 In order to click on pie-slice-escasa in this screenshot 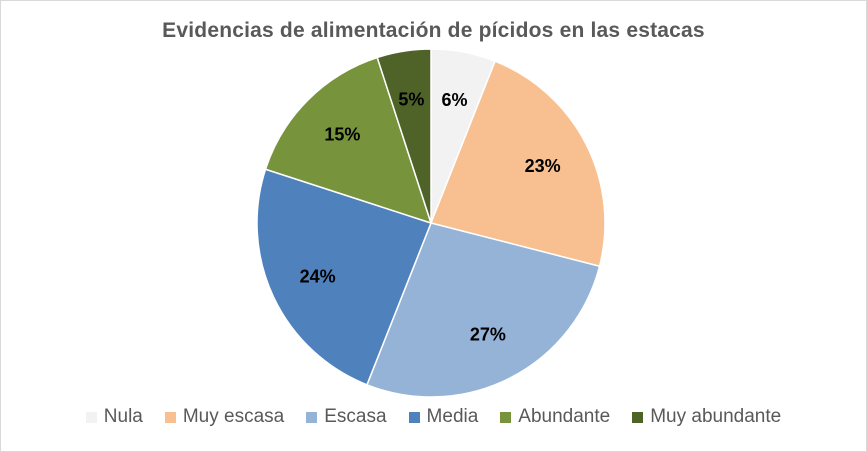, I will do `click(483, 310)`.